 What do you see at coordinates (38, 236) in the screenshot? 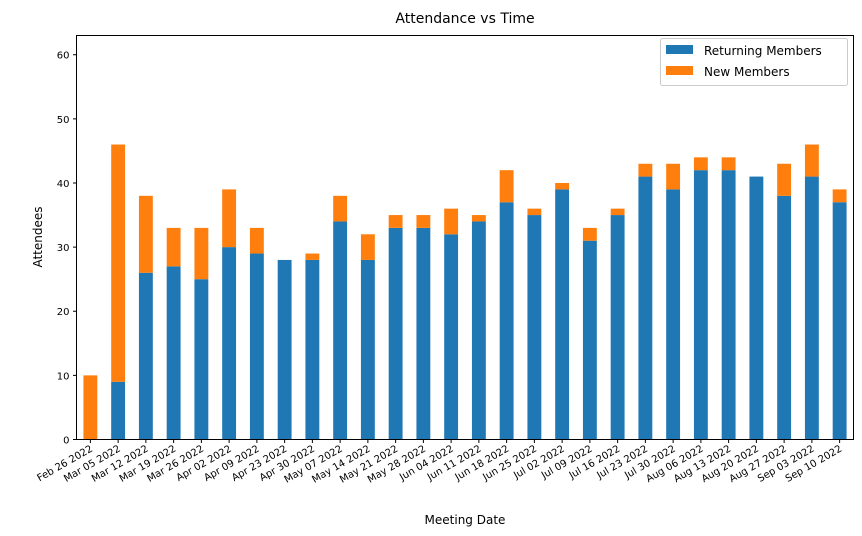
I see `y-axis-title: Attendees` at bounding box center [38, 236].